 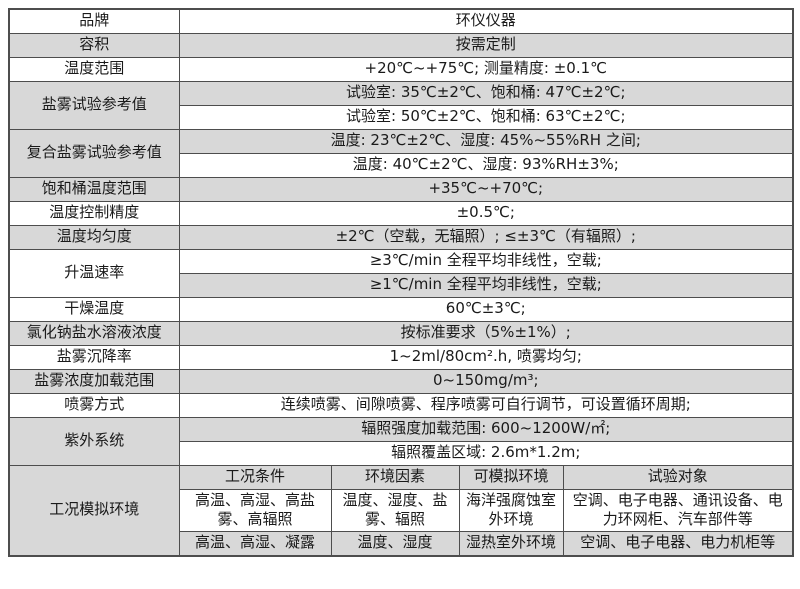 I want to click on row-label-heating-rate: 升温速率, so click(x=94, y=273).